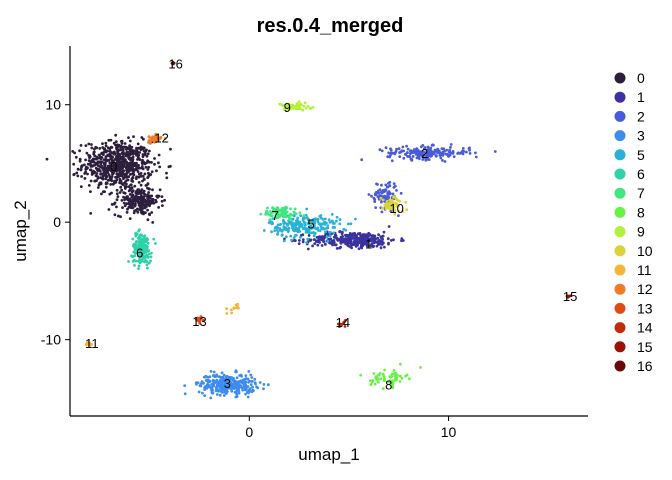 Image resolution: width=672 pixels, height=480 pixels. Describe the element at coordinates (344, 238) in the screenshot. I see `cluster-1-points` at that location.